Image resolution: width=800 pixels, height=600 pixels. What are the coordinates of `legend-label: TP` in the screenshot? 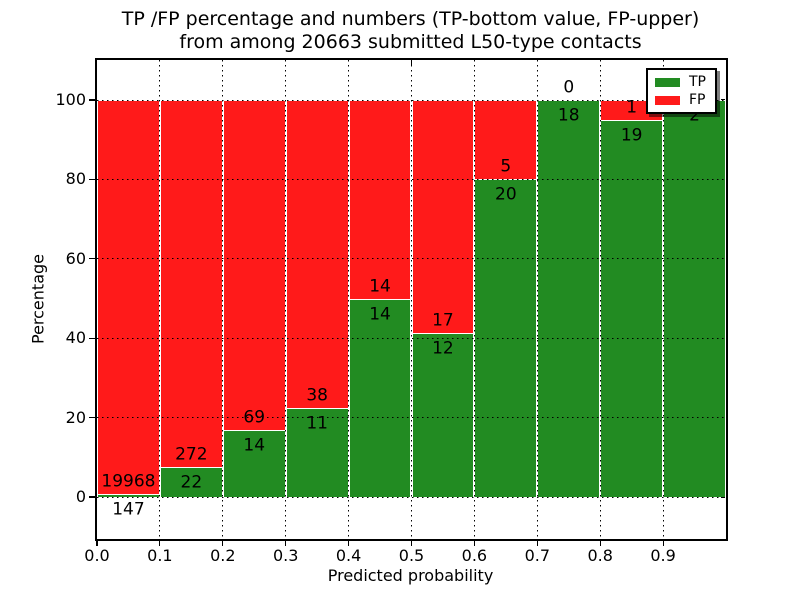 It's located at (697, 82).